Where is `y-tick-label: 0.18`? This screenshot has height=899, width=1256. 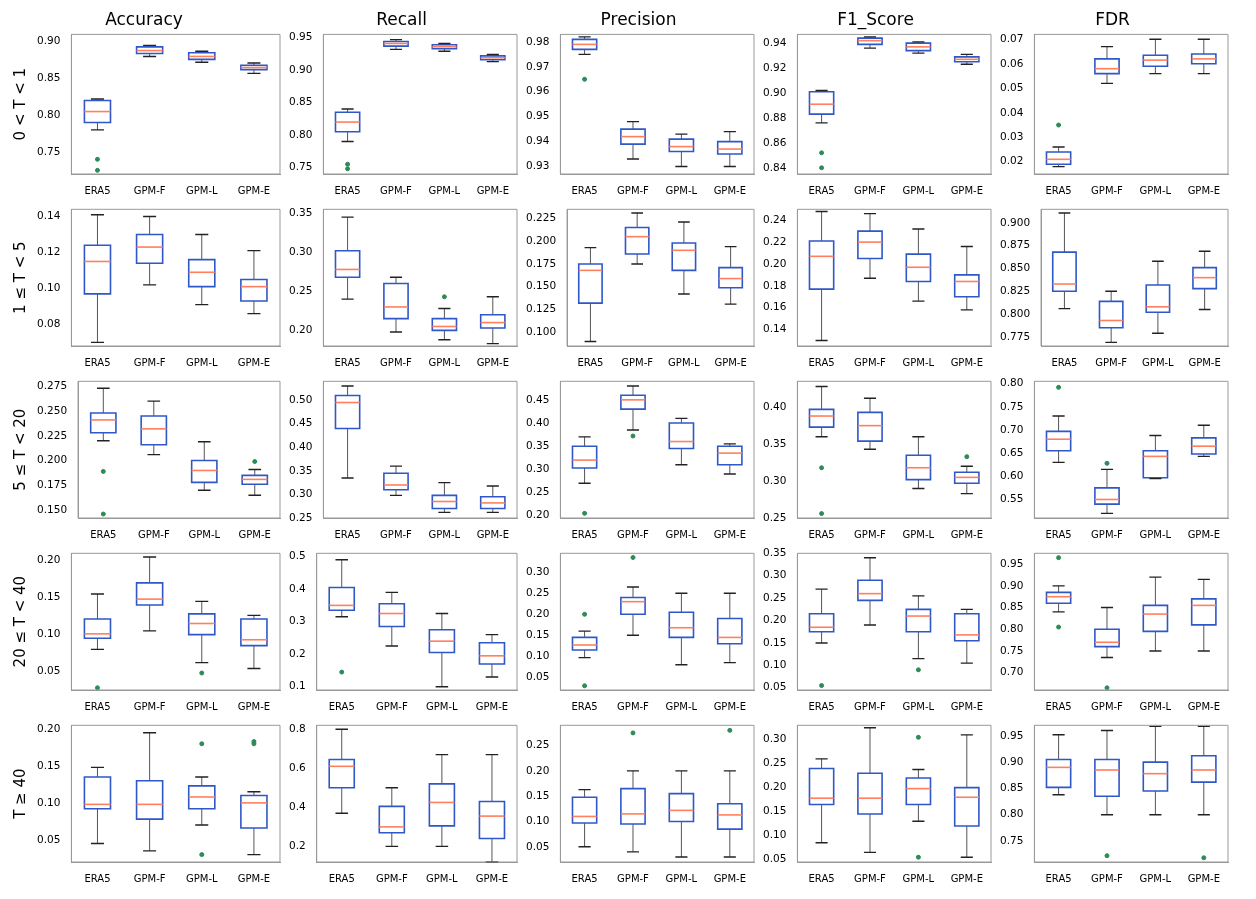
y-tick-label: 0.18 is located at coordinates (774, 284).